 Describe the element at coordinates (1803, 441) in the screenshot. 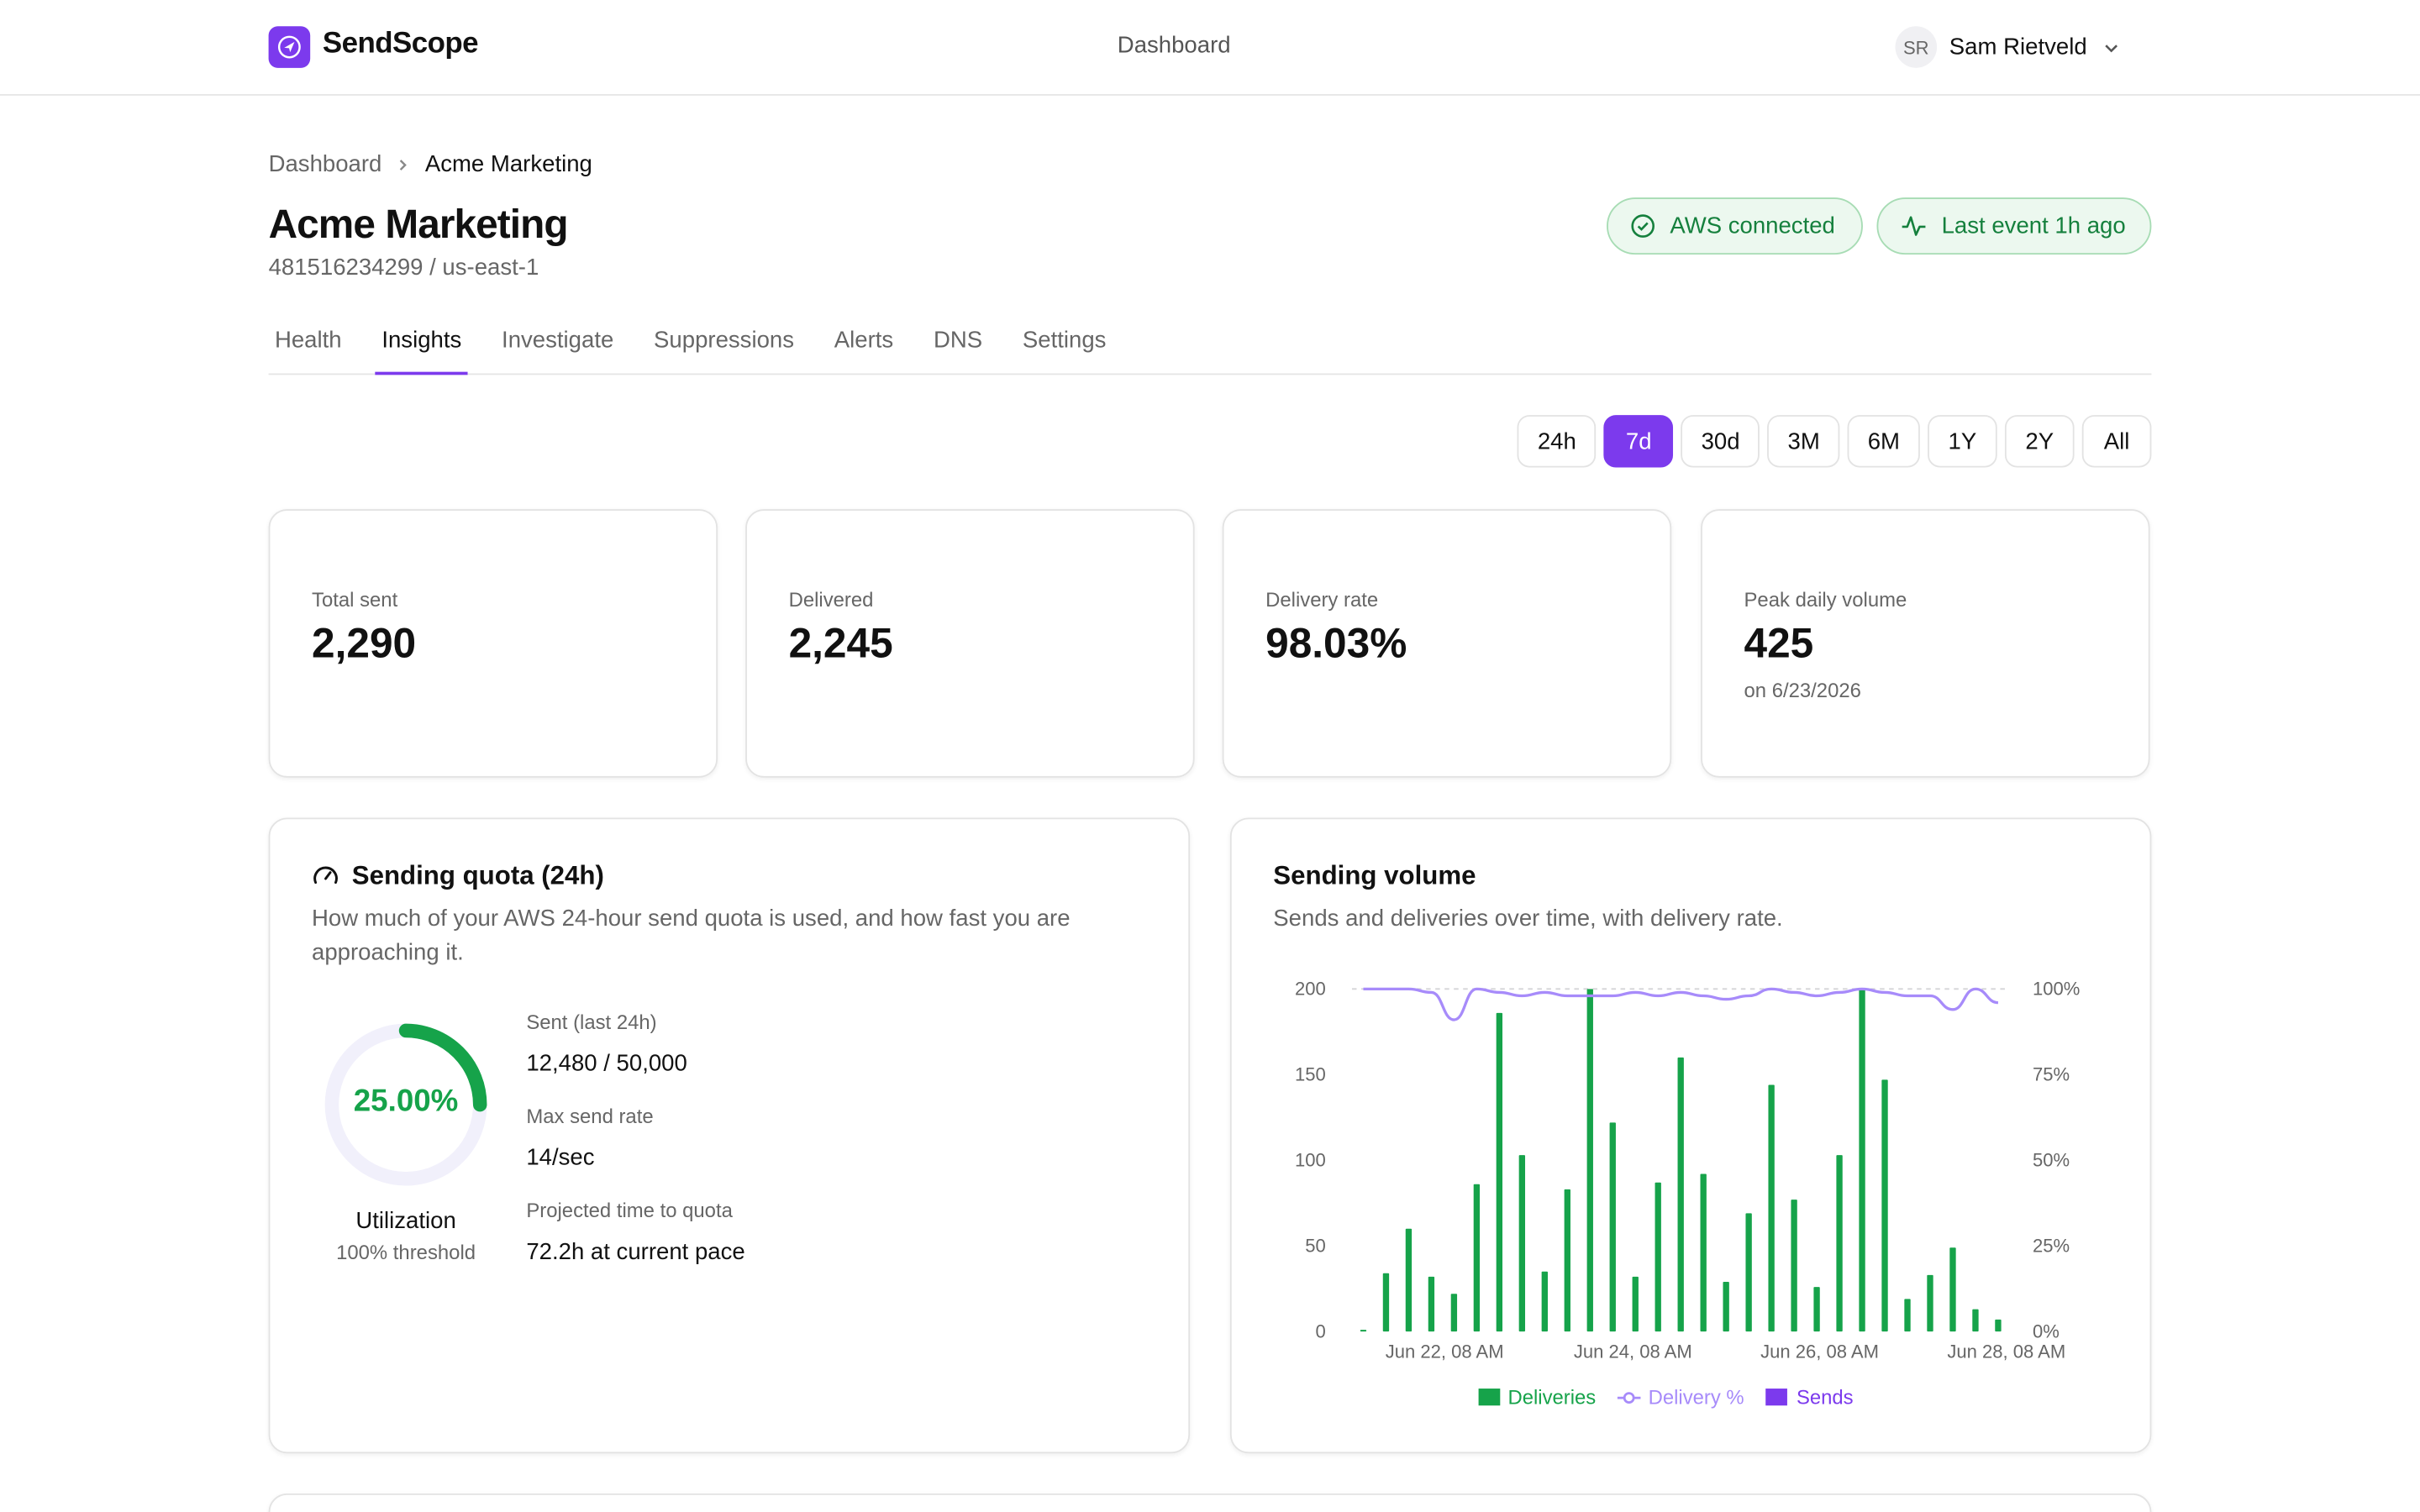

I see `range-3m: 3M` at that location.